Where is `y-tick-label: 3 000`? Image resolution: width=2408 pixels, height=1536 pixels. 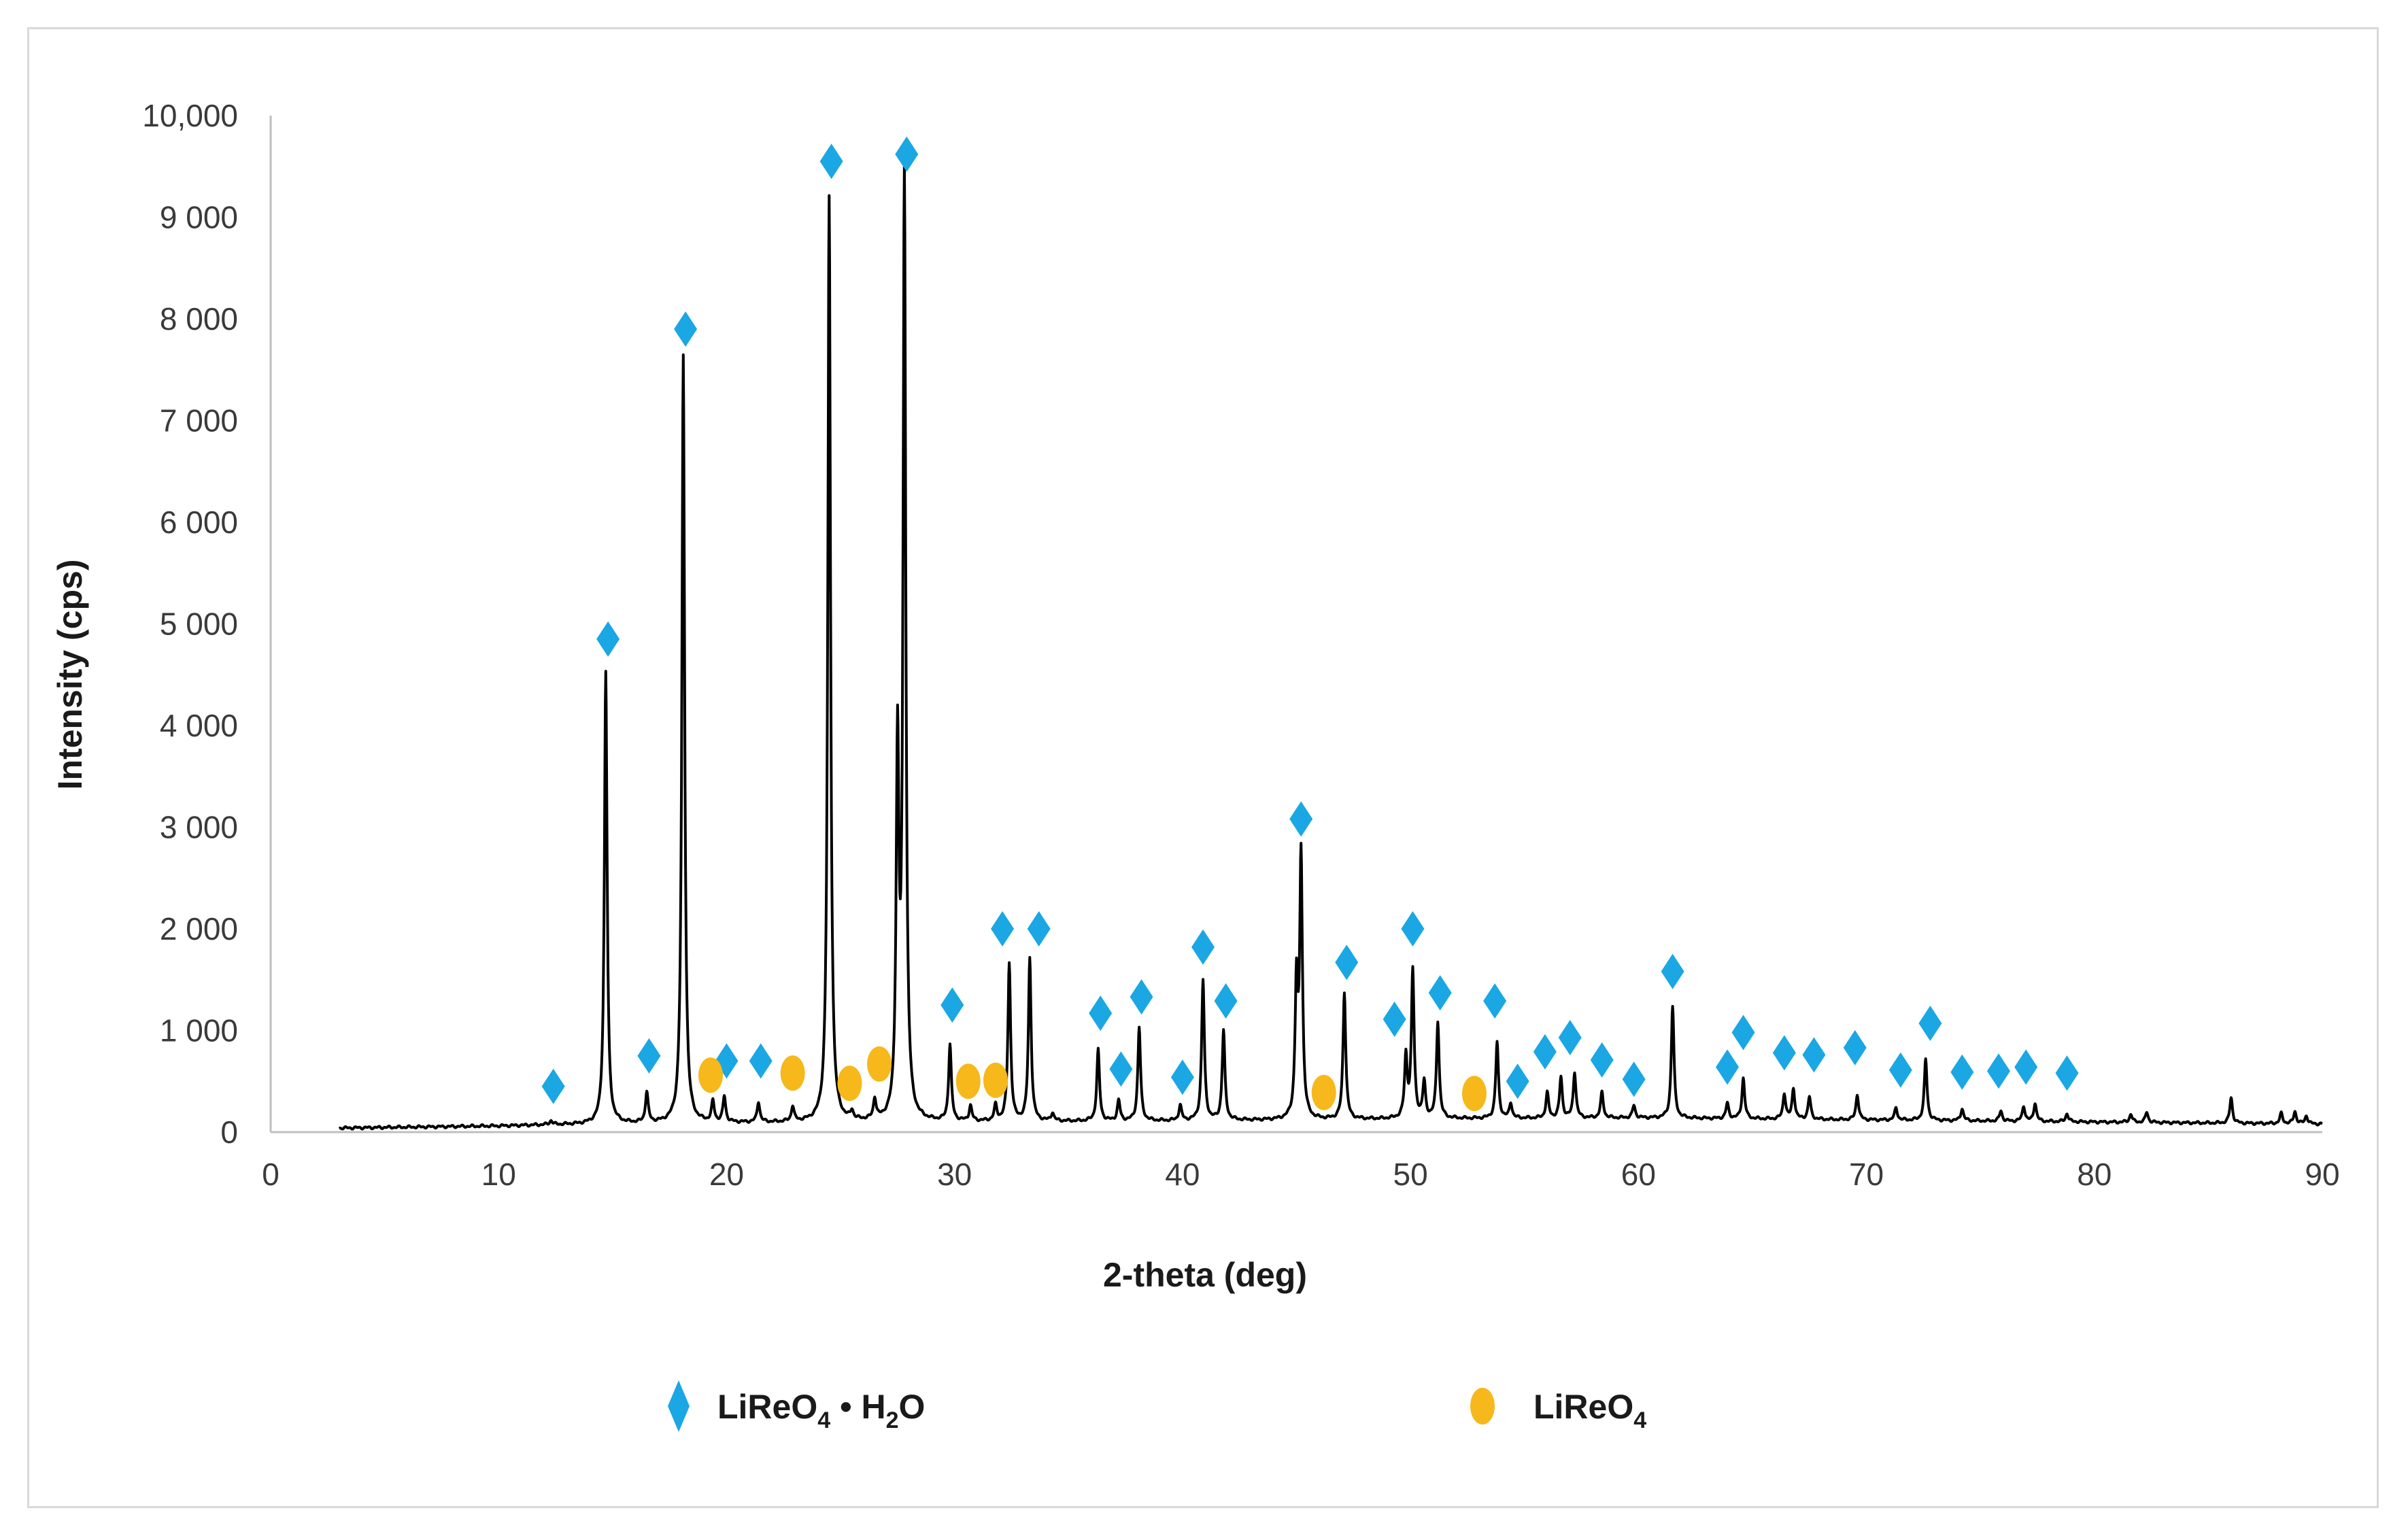
y-tick-label: 3 000 is located at coordinates (199, 827).